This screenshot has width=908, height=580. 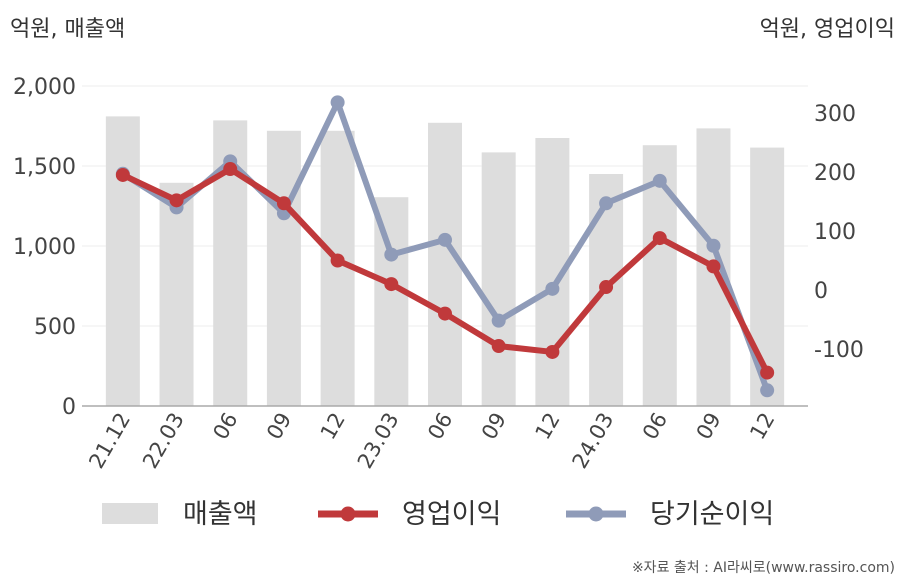 What do you see at coordinates (69, 407) in the screenshot?
I see `left-tick-label: 0` at bounding box center [69, 407].